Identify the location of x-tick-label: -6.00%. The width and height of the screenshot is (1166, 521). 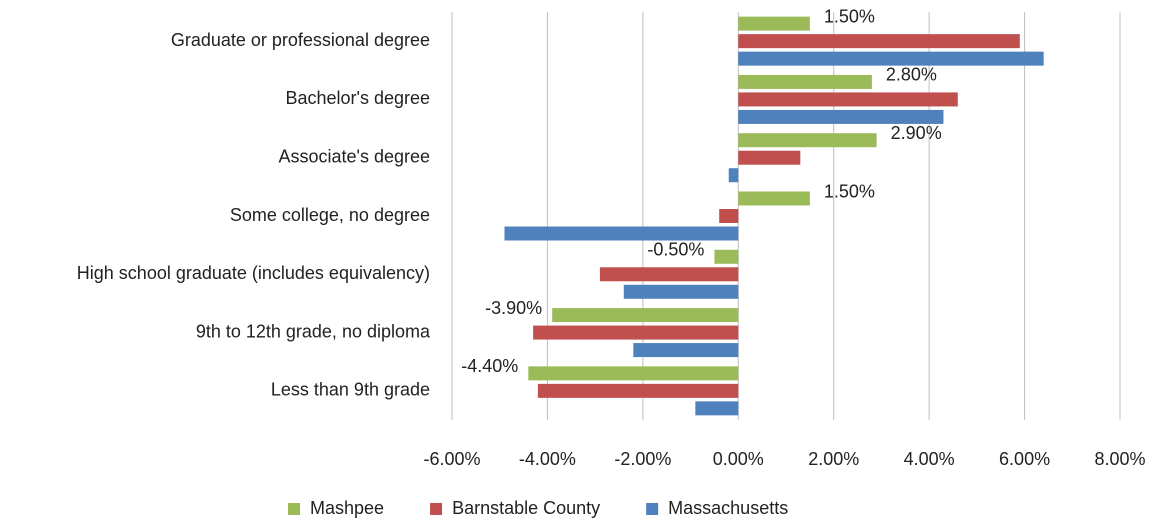
(451, 459).